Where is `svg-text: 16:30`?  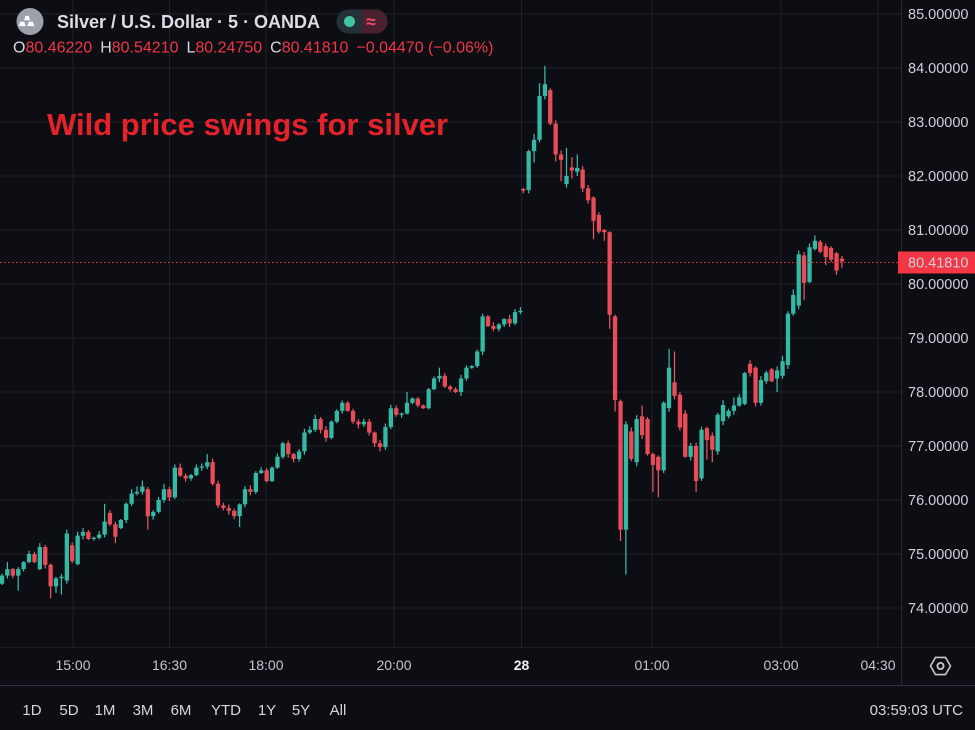 svg-text: 16:30 is located at coordinates (169, 665).